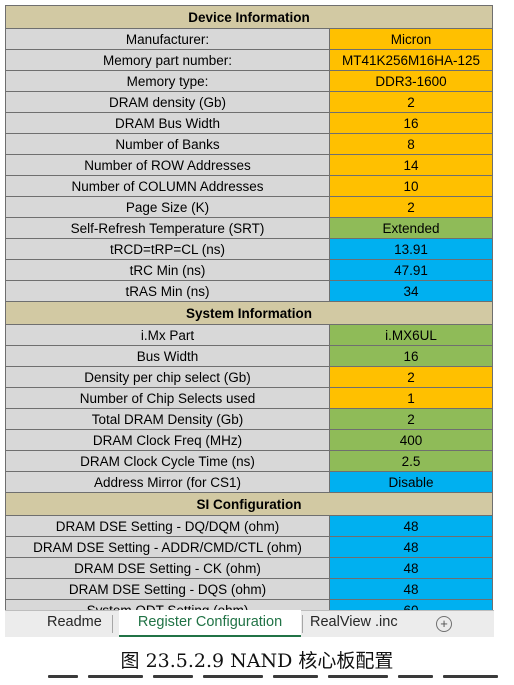 The height and width of the screenshot is (685, 514). I want to click on table-row: Self-Refresh Temperature (SRT) Extended, so click(249, 228).